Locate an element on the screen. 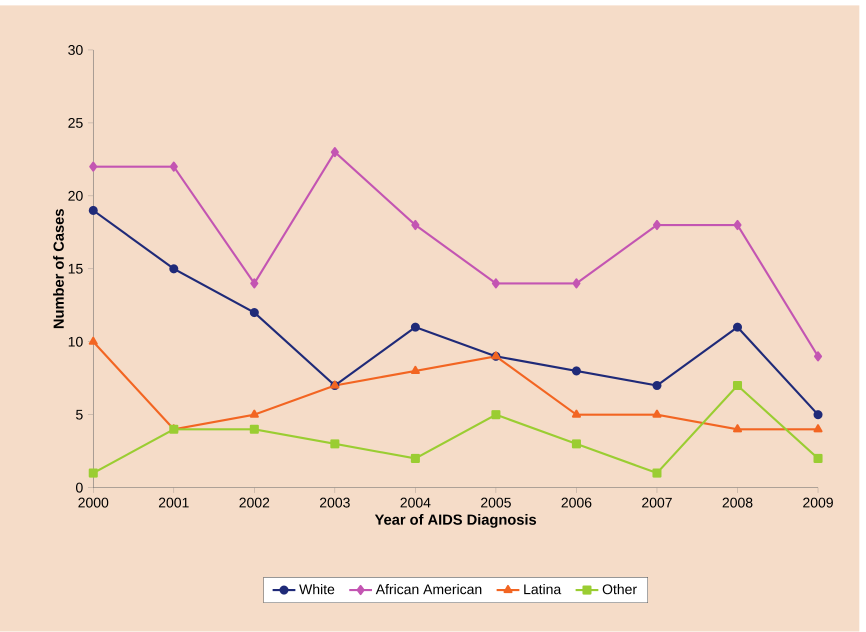 The width and height of the screenshot is (866, 632). y-tick-label: 10 is located at coordinates (75, 342).